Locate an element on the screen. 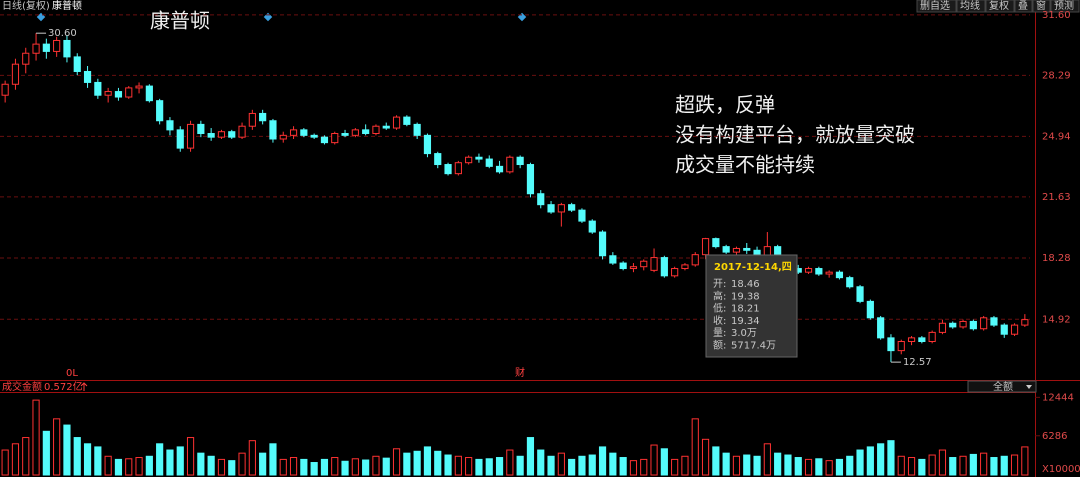  toolbar-label: 删自选 is located at coordinates (935, 6).